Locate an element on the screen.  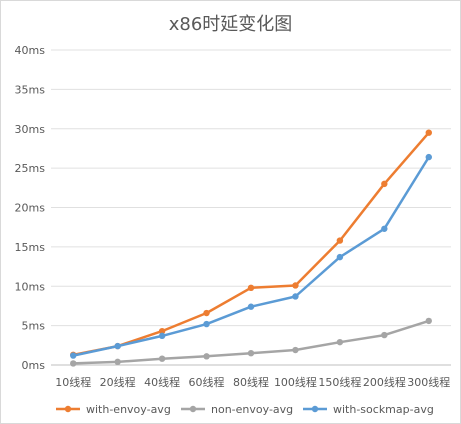
x-tick-label: 150线程 is located at coordinates (339, 382).